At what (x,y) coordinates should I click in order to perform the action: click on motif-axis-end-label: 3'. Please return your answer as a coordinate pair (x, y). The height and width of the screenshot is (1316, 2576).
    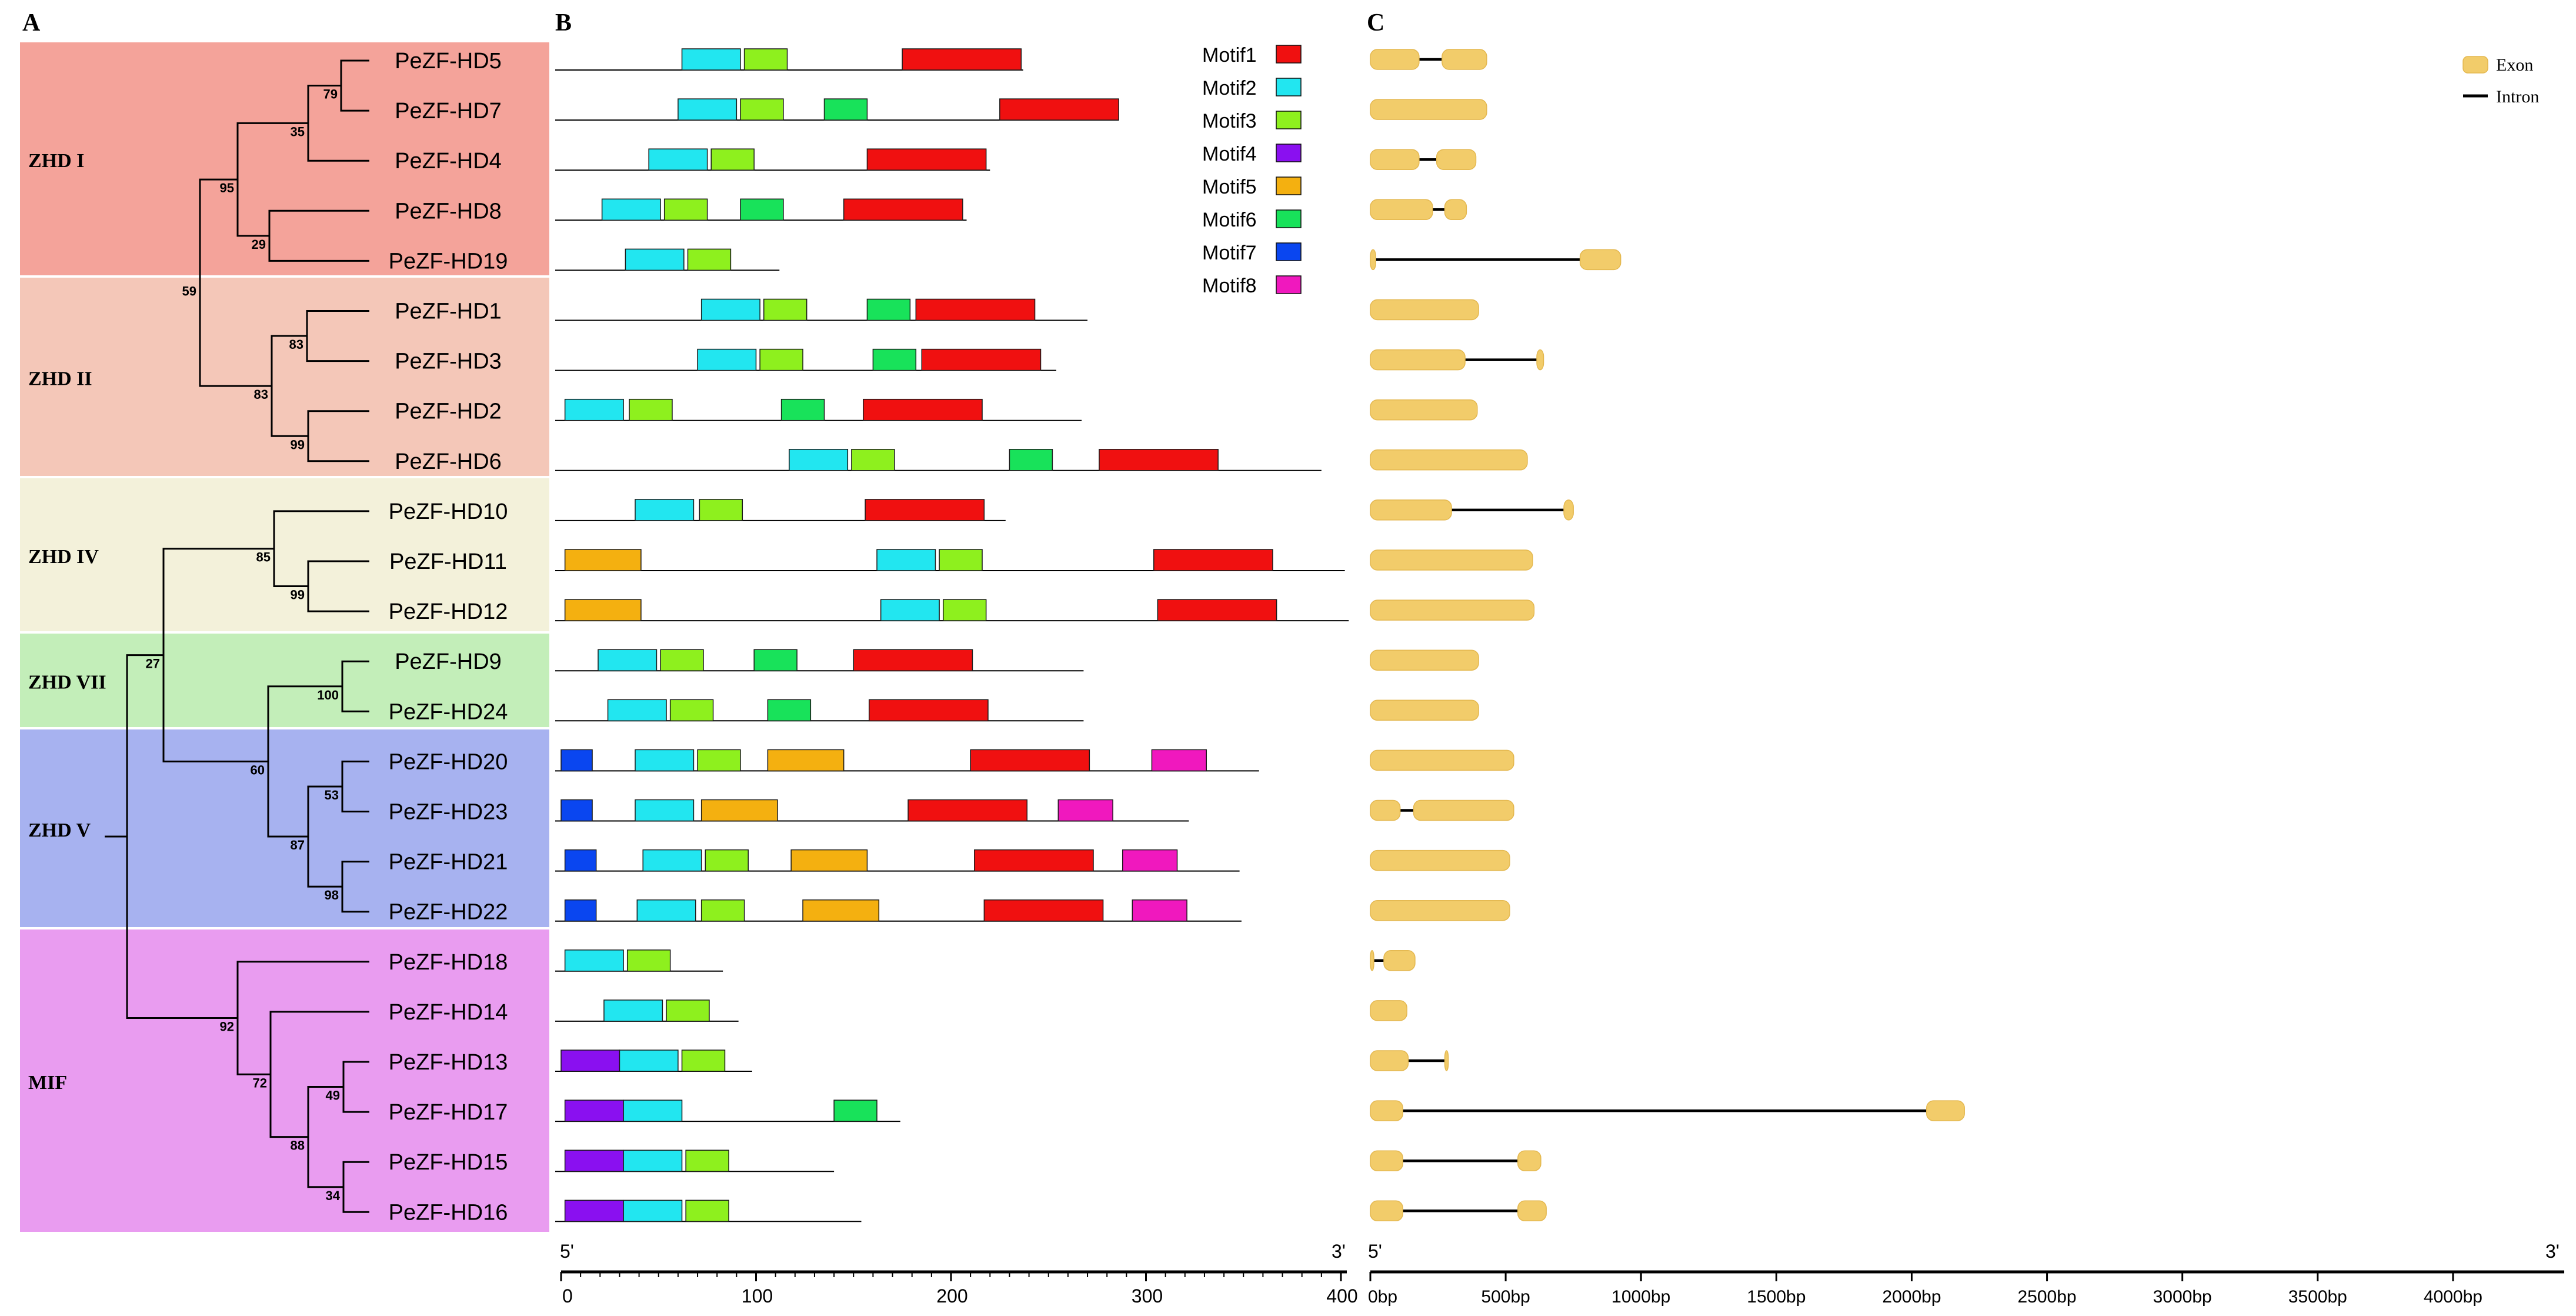
    Looking at the image, I should click on (1339, 1251).